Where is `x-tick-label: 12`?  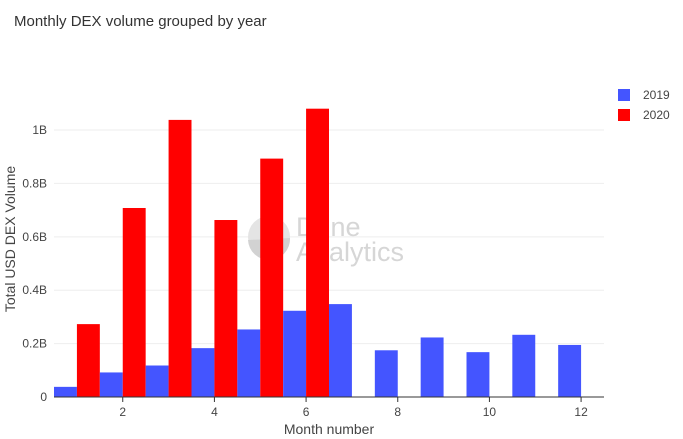
x-tick-label: 12 is located at coordinates (581, 412).